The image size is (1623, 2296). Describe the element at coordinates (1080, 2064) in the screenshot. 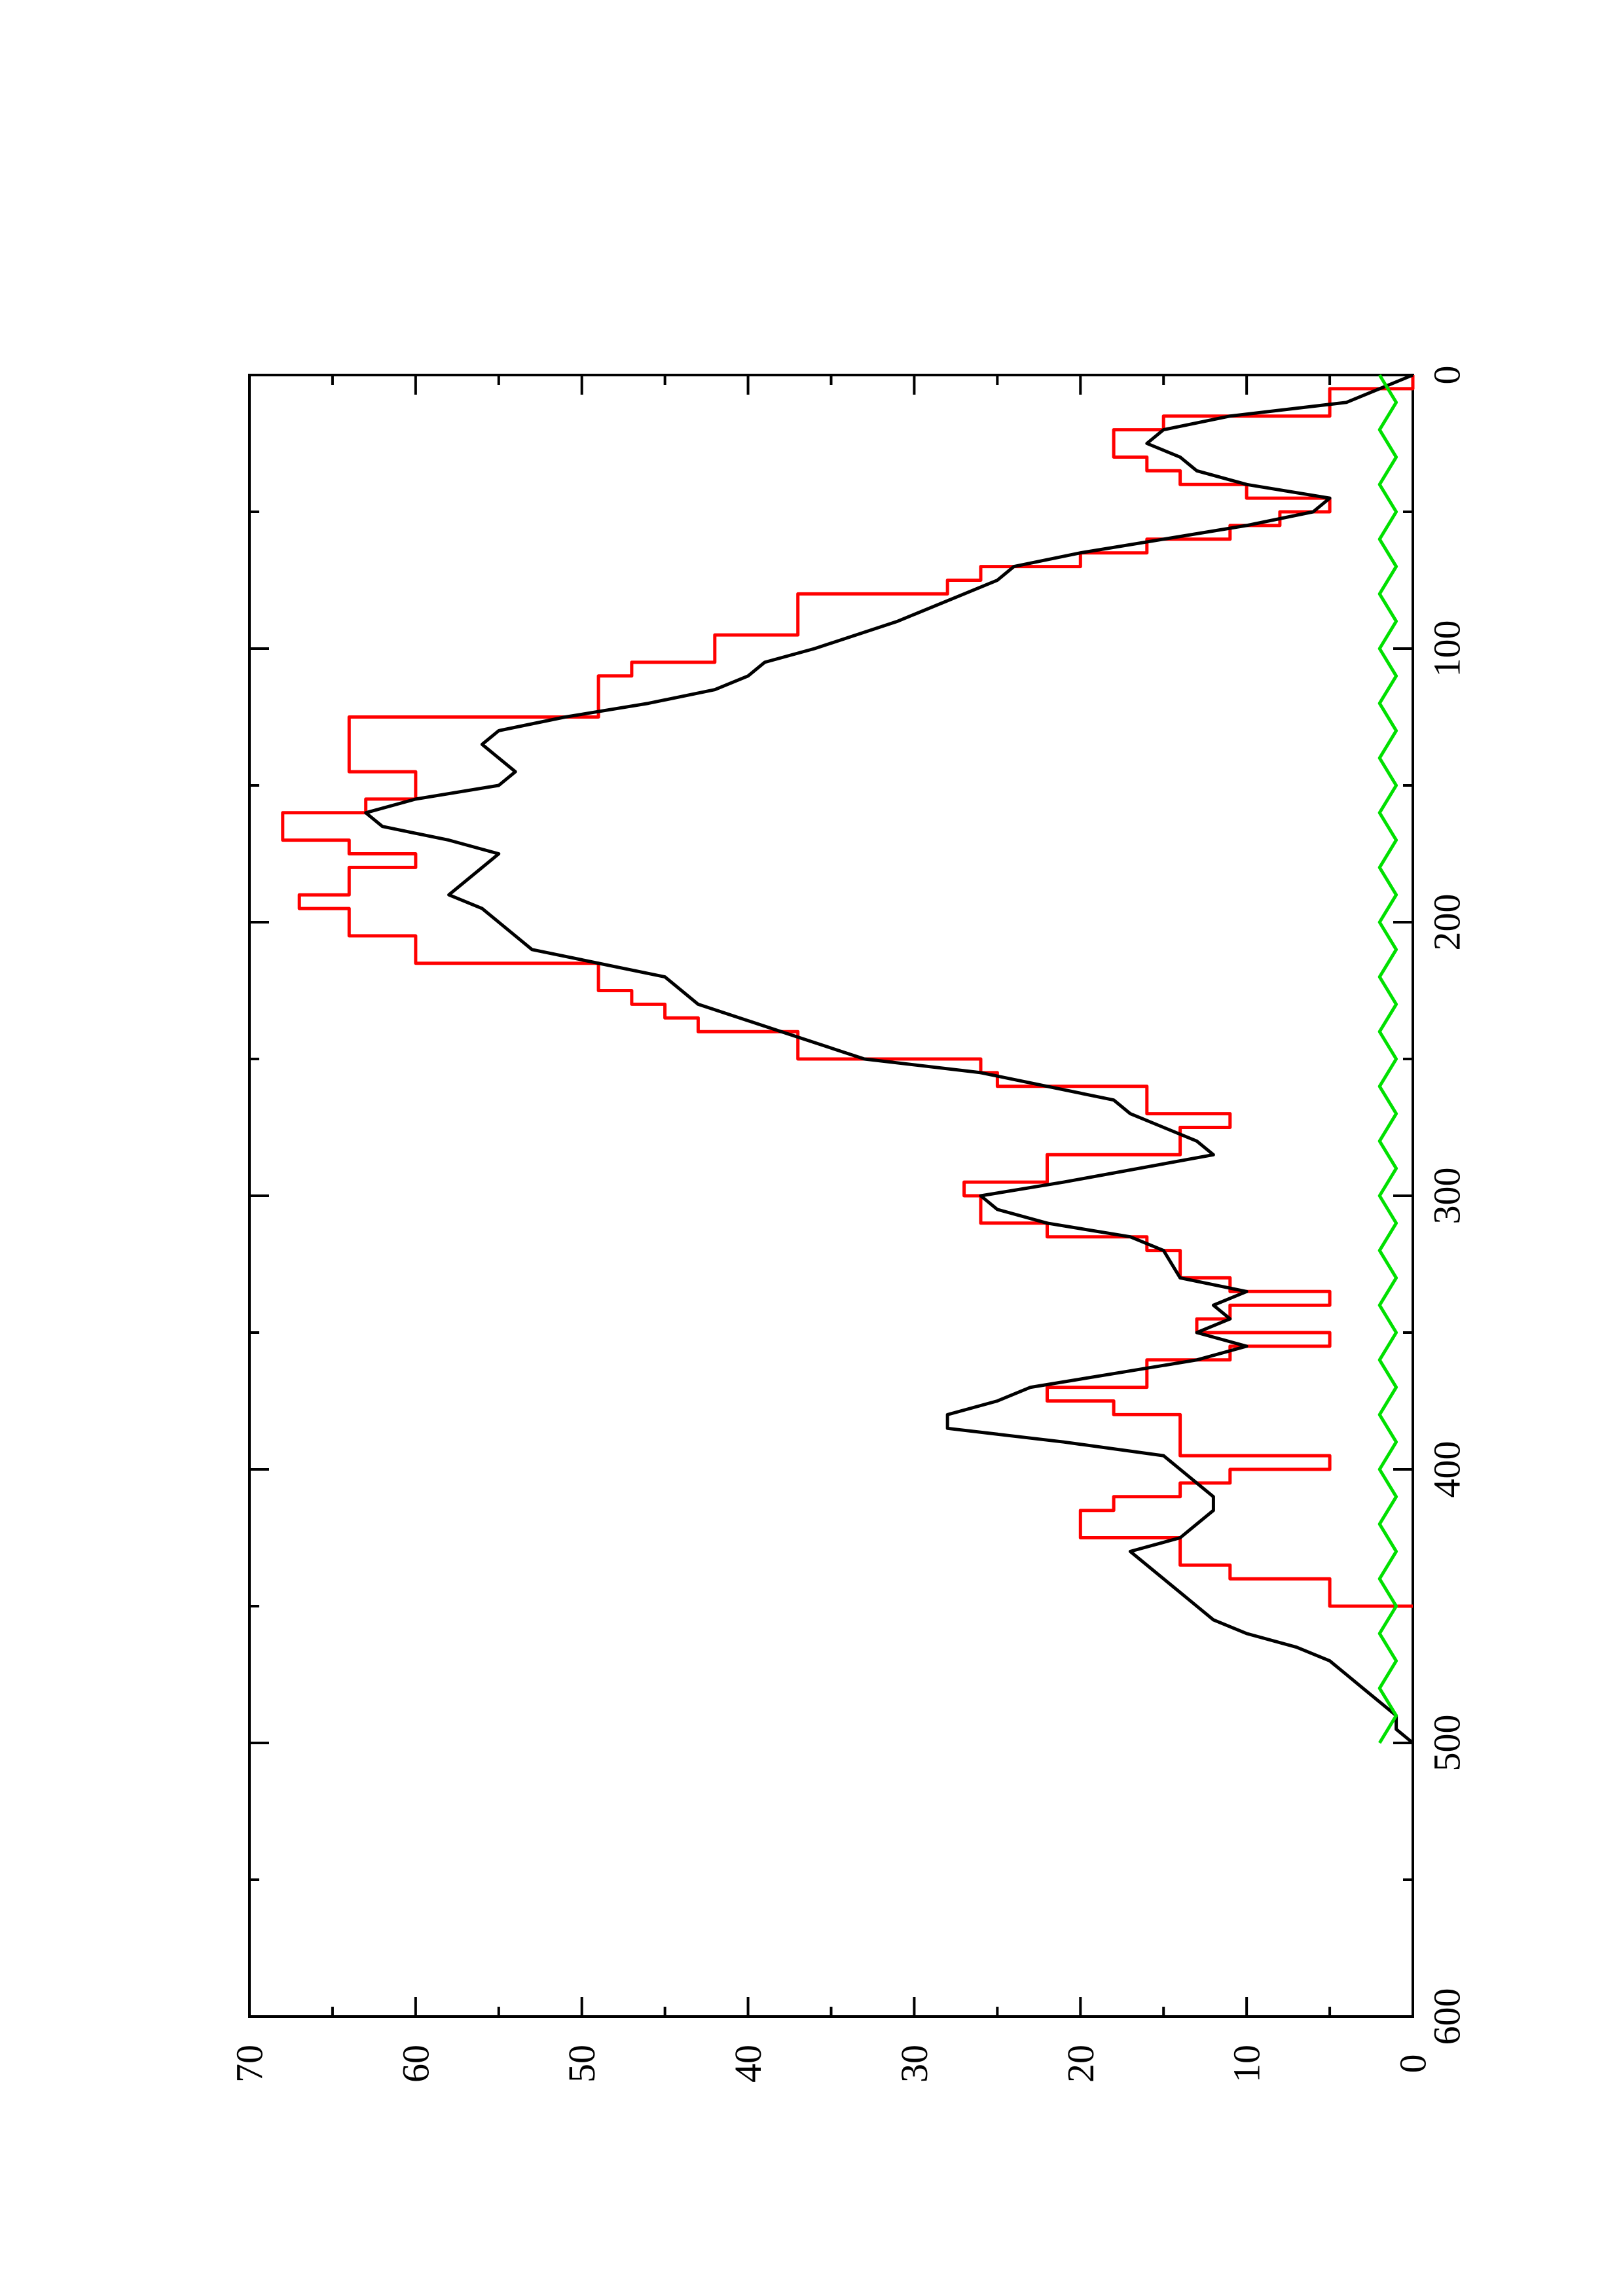

I see `y-tick-label: 20` at that location.